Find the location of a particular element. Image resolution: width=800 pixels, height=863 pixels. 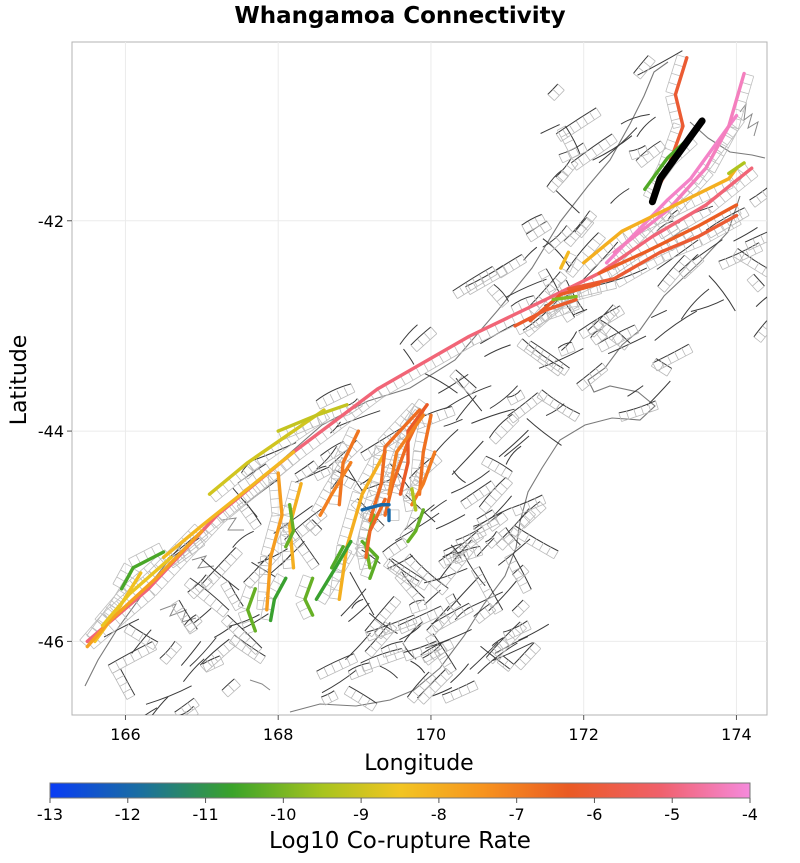

colorbar-tick-label: -8 is located at coordinates (439, 814).